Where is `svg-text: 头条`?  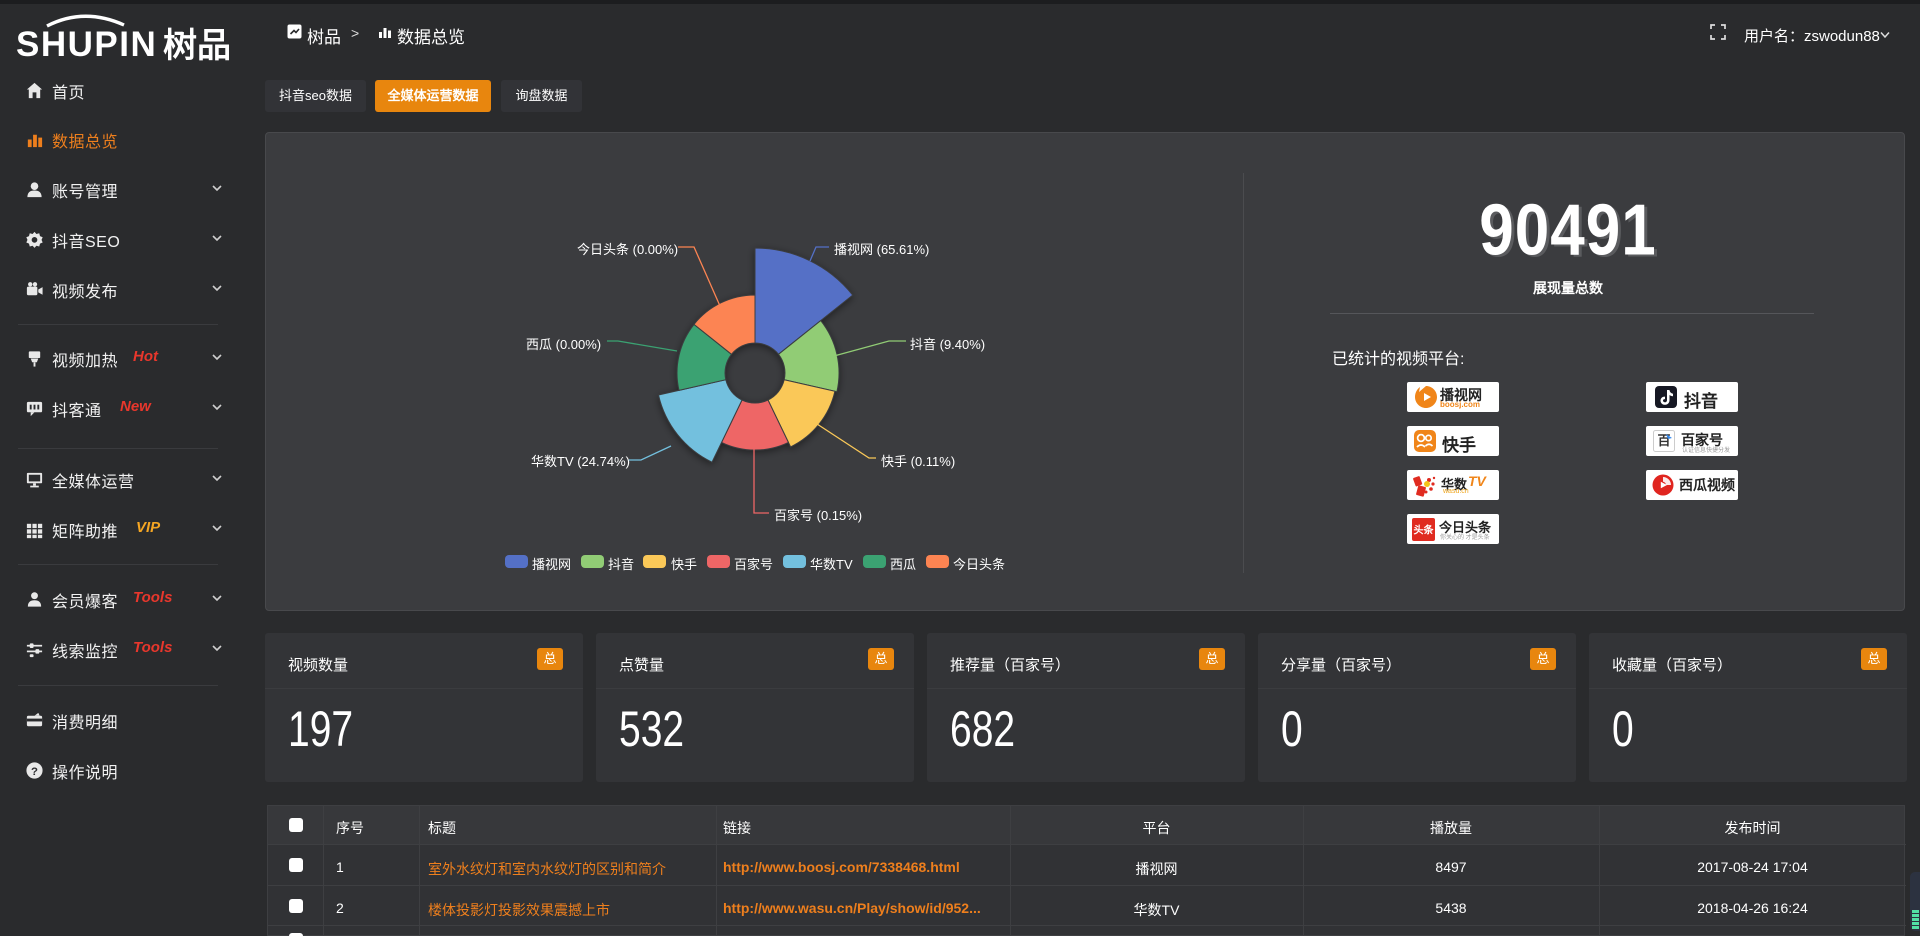 svg-text: 头条 is located at coordinates (1424, 530).